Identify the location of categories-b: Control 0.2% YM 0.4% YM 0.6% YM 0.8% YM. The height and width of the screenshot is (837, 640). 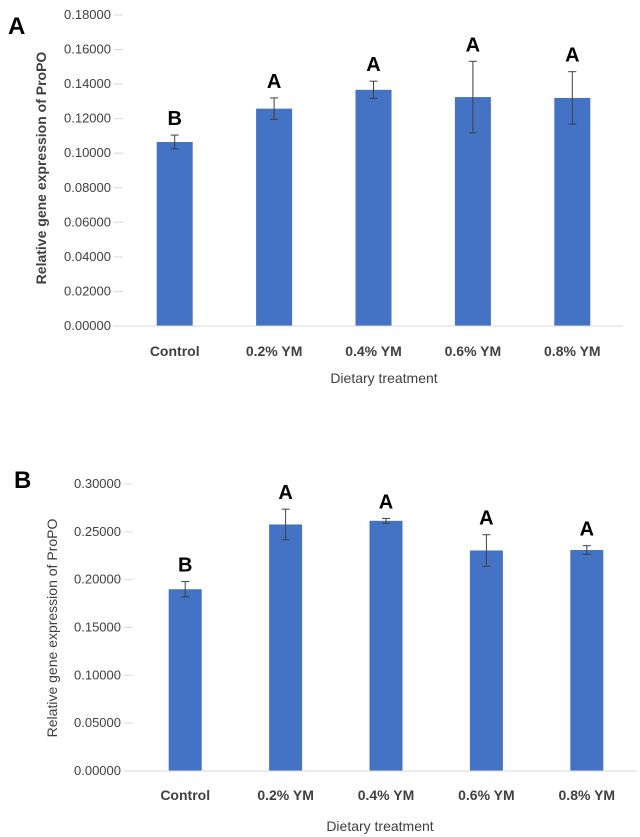
(387, 795).